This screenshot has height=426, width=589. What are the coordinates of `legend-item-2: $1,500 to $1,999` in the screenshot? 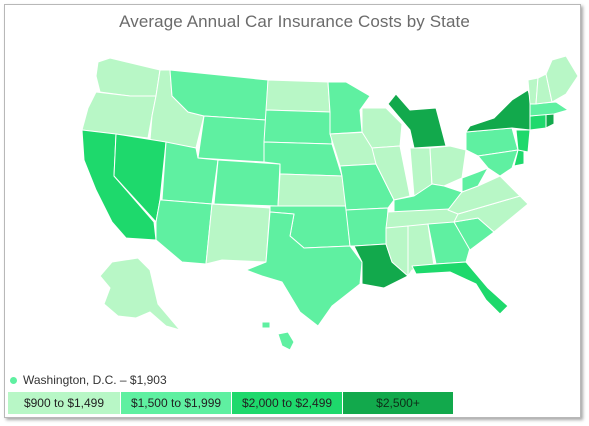 It's located at (176, 403).